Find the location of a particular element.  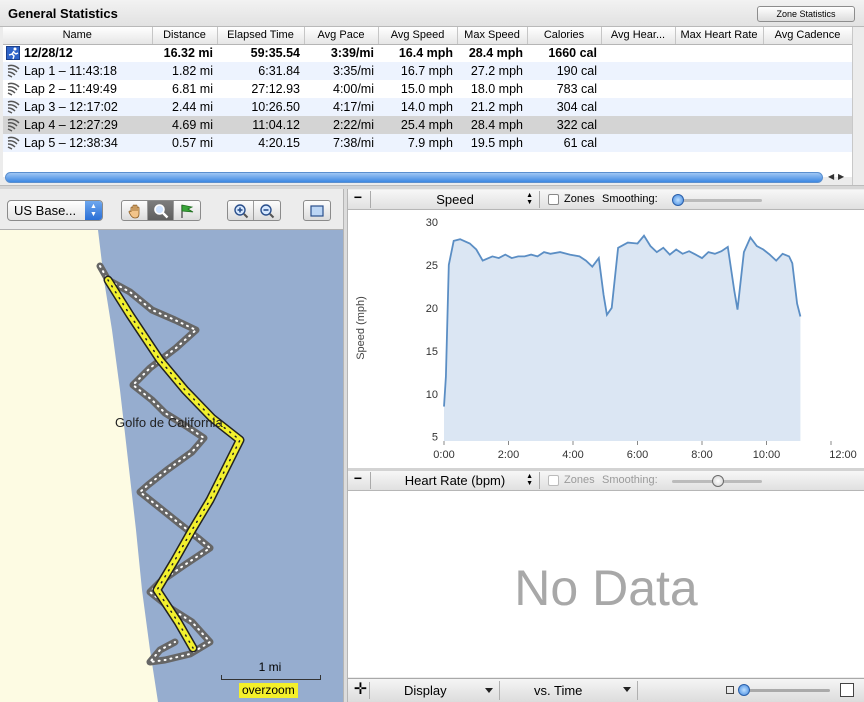

map-mode-tools is located at coordinates (161, 210).